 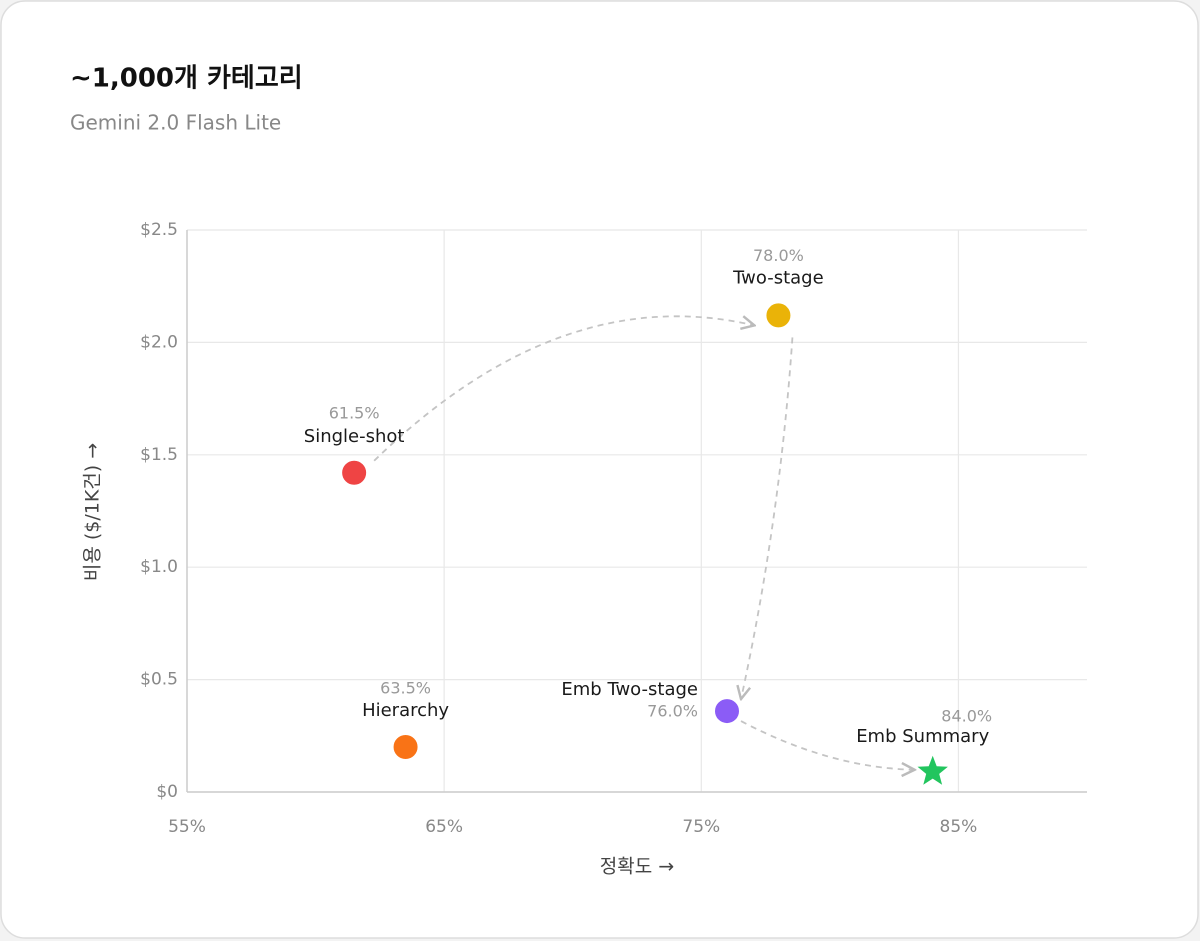 I want to click on value-label: 63.5%, so click(x=405, y=688).